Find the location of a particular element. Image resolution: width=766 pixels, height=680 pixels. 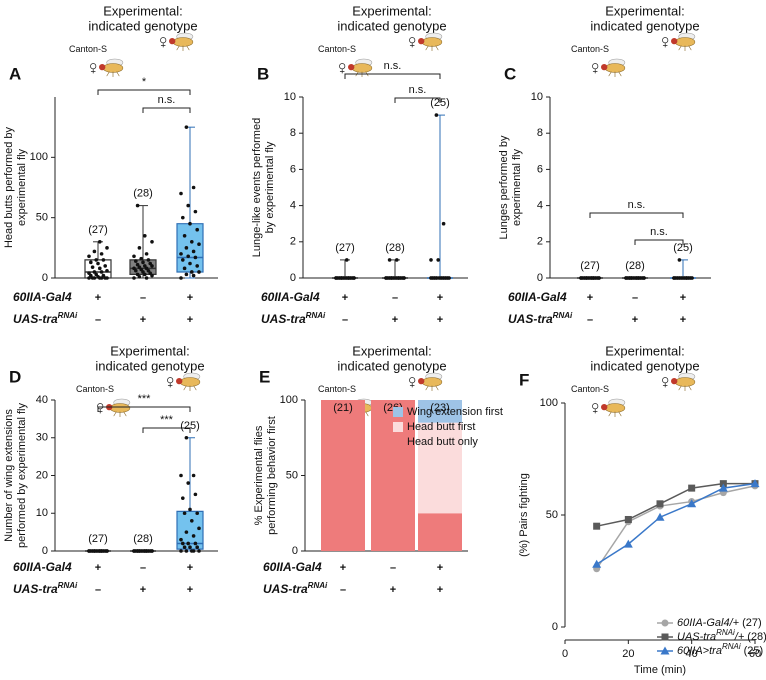

legend-label: 60IIA-Gal4/+ (27) is located at coordinates (719, 623).